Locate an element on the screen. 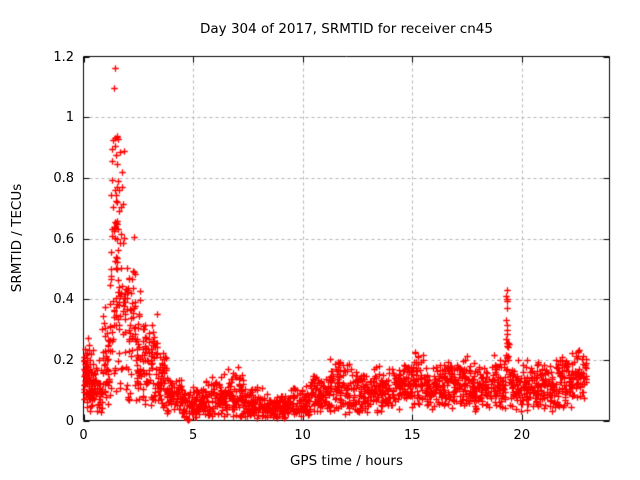 The height and width of the screenshot is (480, 640). y-tick-label: 0.4 is located at coordinates (63, 300).